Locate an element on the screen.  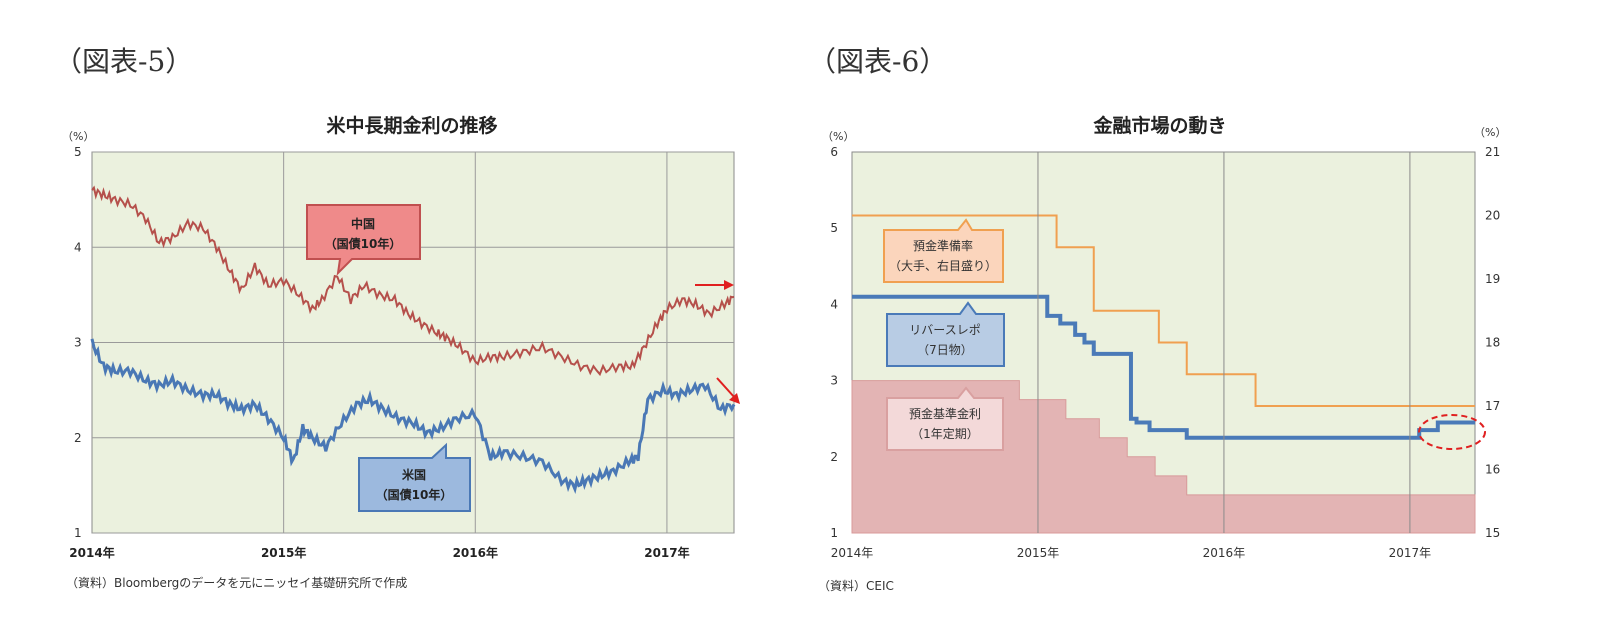
callout-reserve-ratio: 預金準備率 （大手、右目盛り） is located at coordinates (943, 250).